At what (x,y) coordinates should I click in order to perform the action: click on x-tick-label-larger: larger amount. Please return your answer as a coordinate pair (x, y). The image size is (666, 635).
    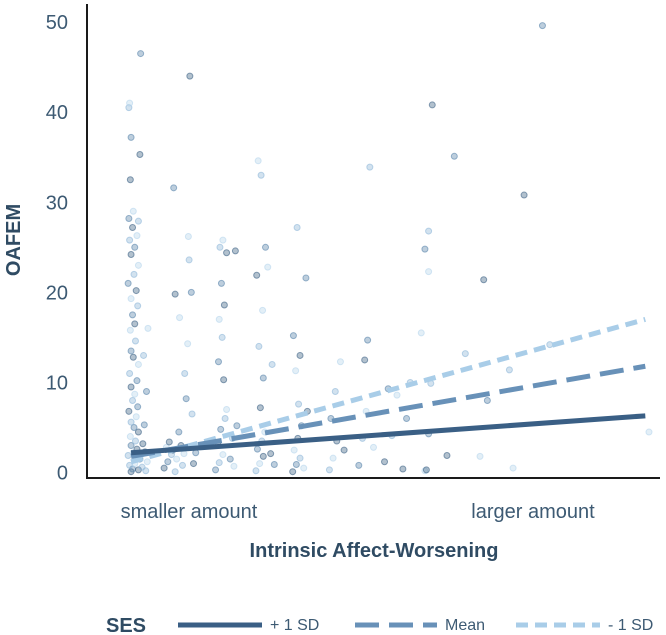
    Looking at the image, I should click on (533, 512).